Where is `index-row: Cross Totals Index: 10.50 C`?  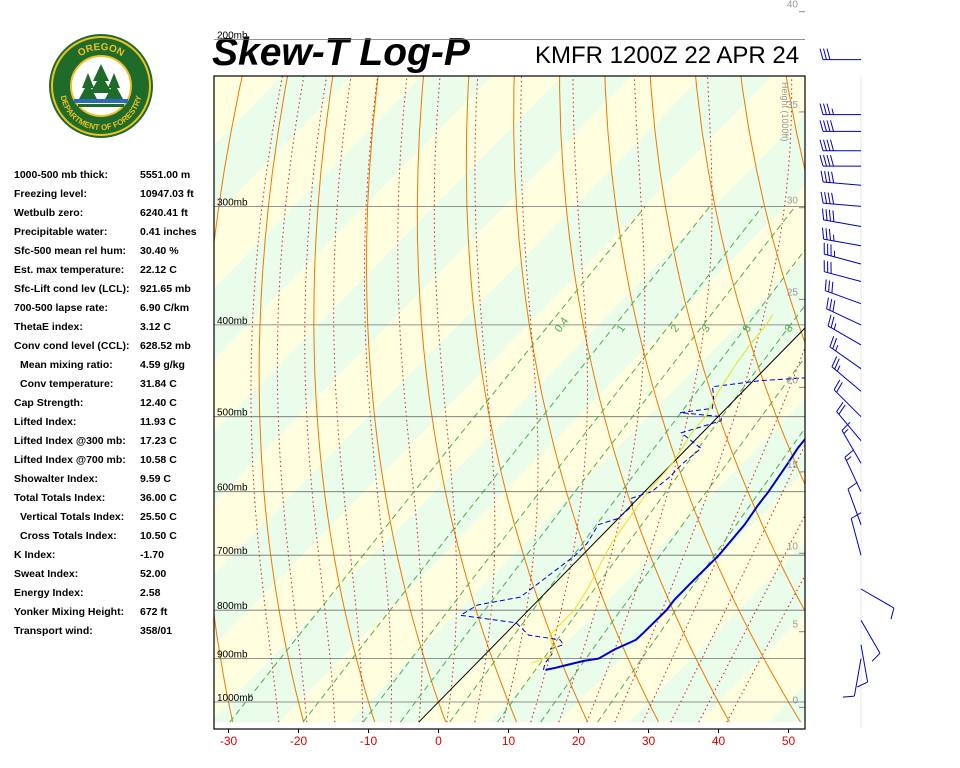
index-row: Cross Totals Index: 10.50 C is located at coordinates (114, 536).